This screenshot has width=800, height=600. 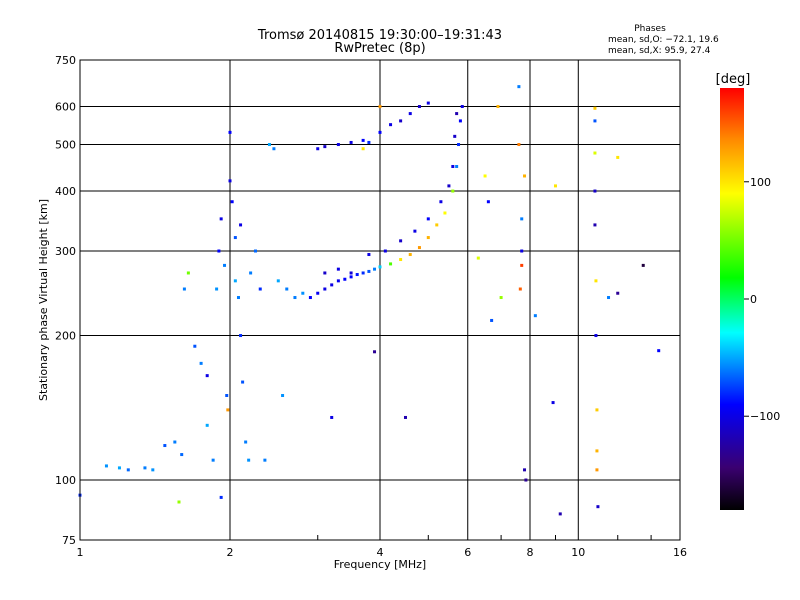 I want to click on y-tick-label: 100, so click(x=65, y=480).